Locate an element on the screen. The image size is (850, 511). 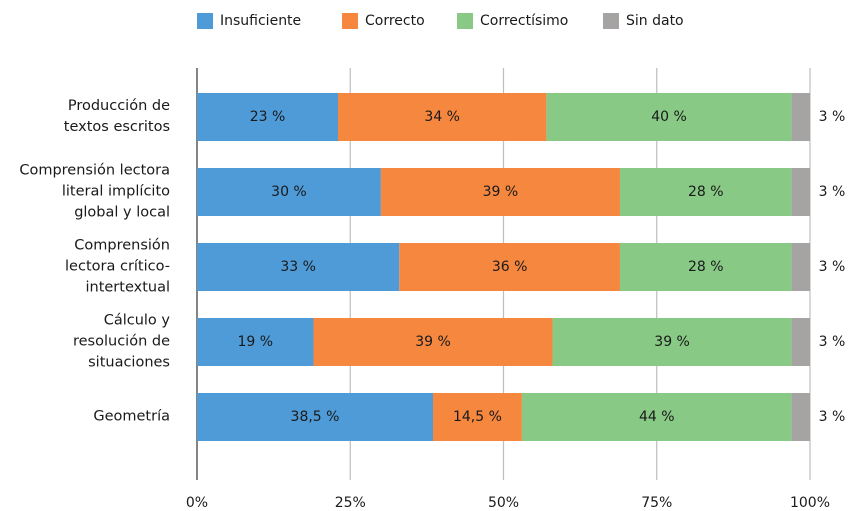
category-label: Producción de textos escritos is located at coordinates (116, 116).